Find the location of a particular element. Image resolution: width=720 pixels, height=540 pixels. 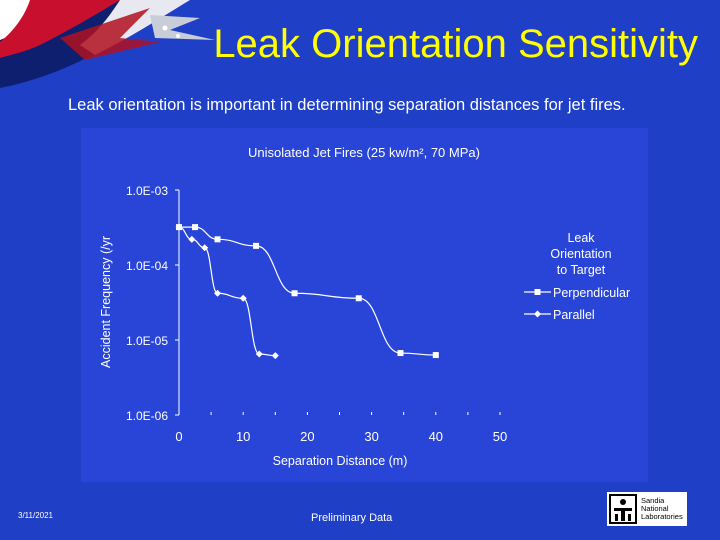

legend-marker-diamond is located at coordinates (537, 314).